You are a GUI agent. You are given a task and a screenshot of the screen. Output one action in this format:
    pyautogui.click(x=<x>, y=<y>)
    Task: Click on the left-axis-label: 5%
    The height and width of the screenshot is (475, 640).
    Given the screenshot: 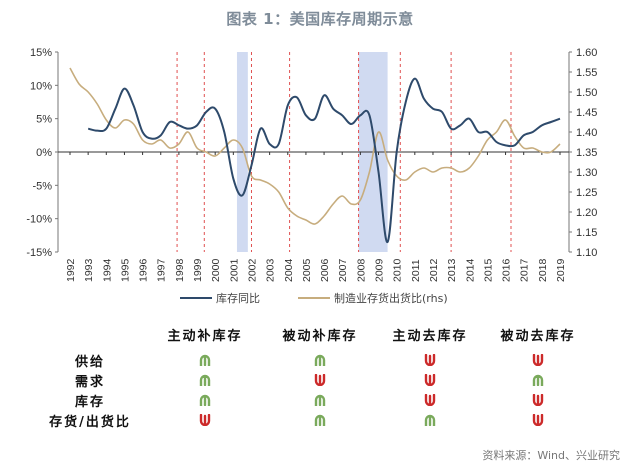 What is the action you would take?
    pyautogui.click(x=44, y=120)
    